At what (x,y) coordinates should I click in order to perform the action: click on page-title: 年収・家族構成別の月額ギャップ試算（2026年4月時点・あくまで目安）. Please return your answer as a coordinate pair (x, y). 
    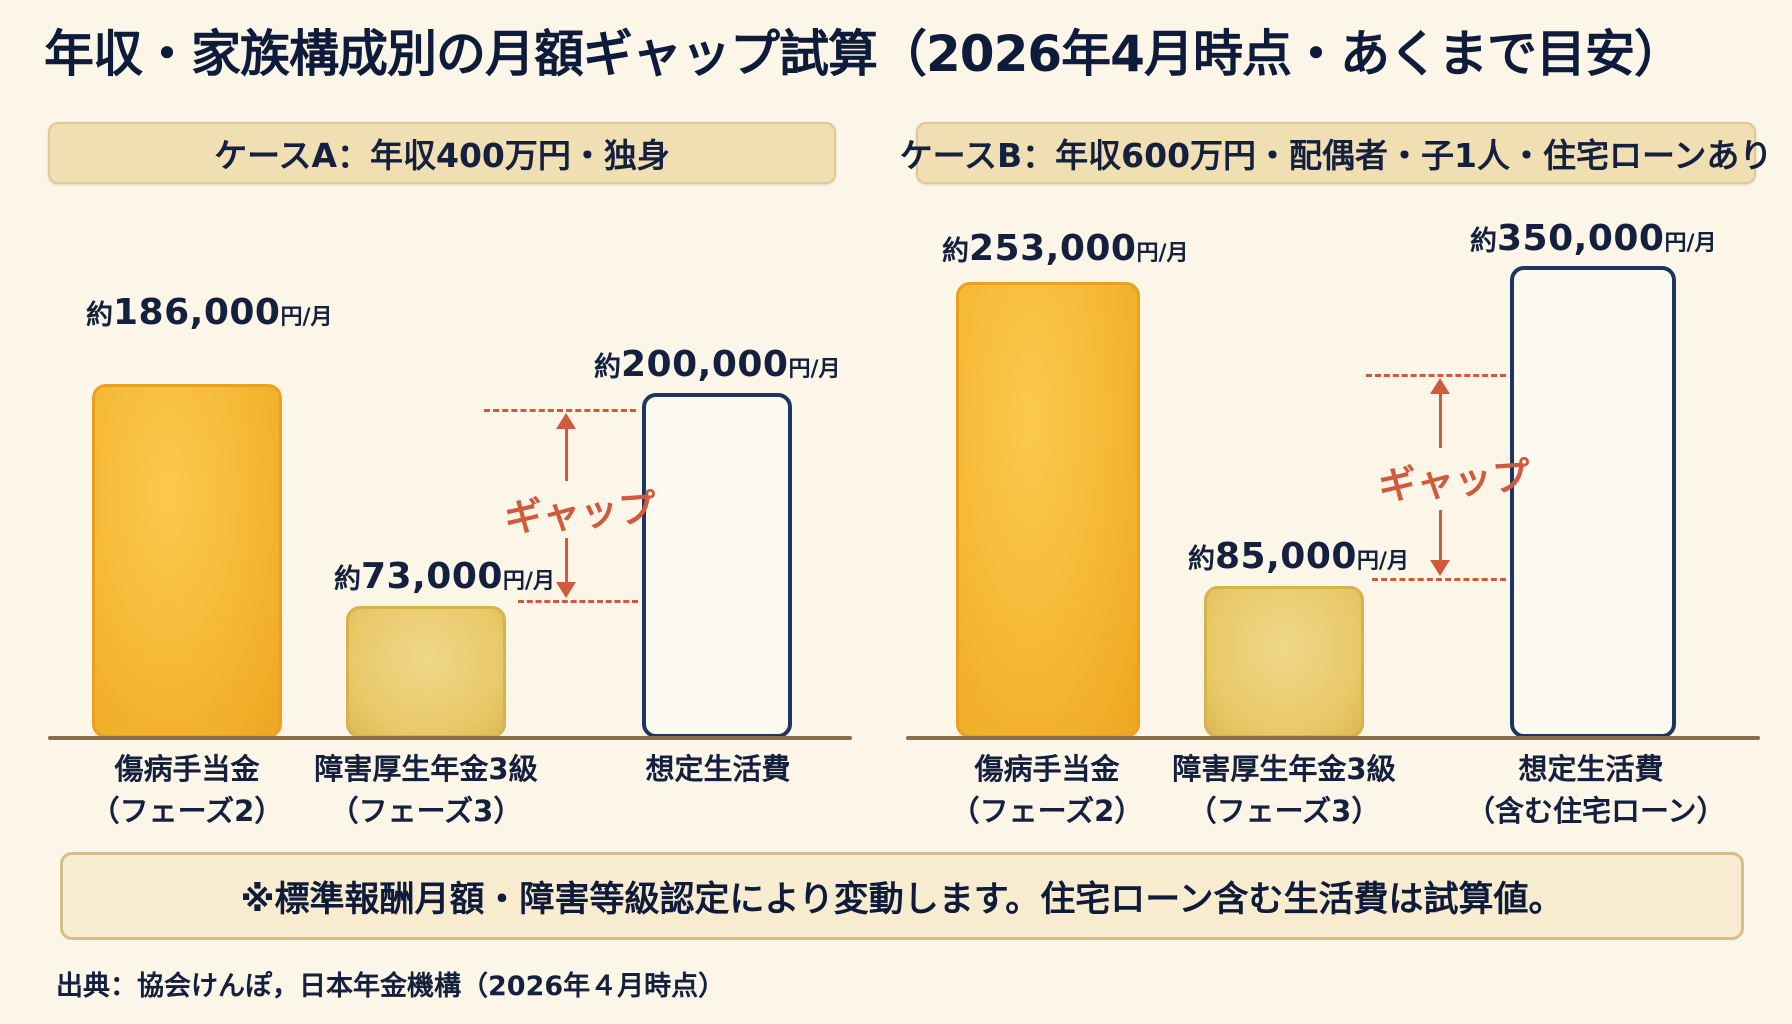
    Looking at the image, I should click on (864, 54).